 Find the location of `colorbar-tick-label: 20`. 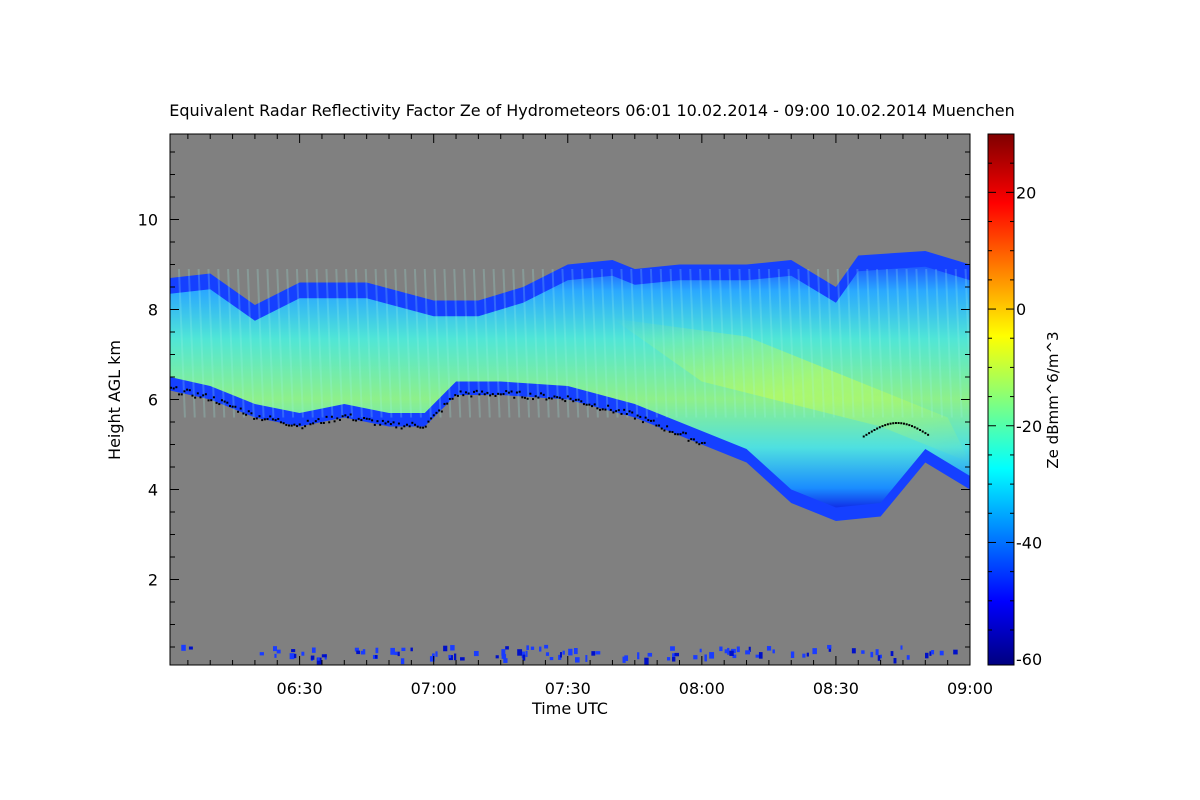

colorbar-tick-label: 20 is located at coordinates (1026, 192).